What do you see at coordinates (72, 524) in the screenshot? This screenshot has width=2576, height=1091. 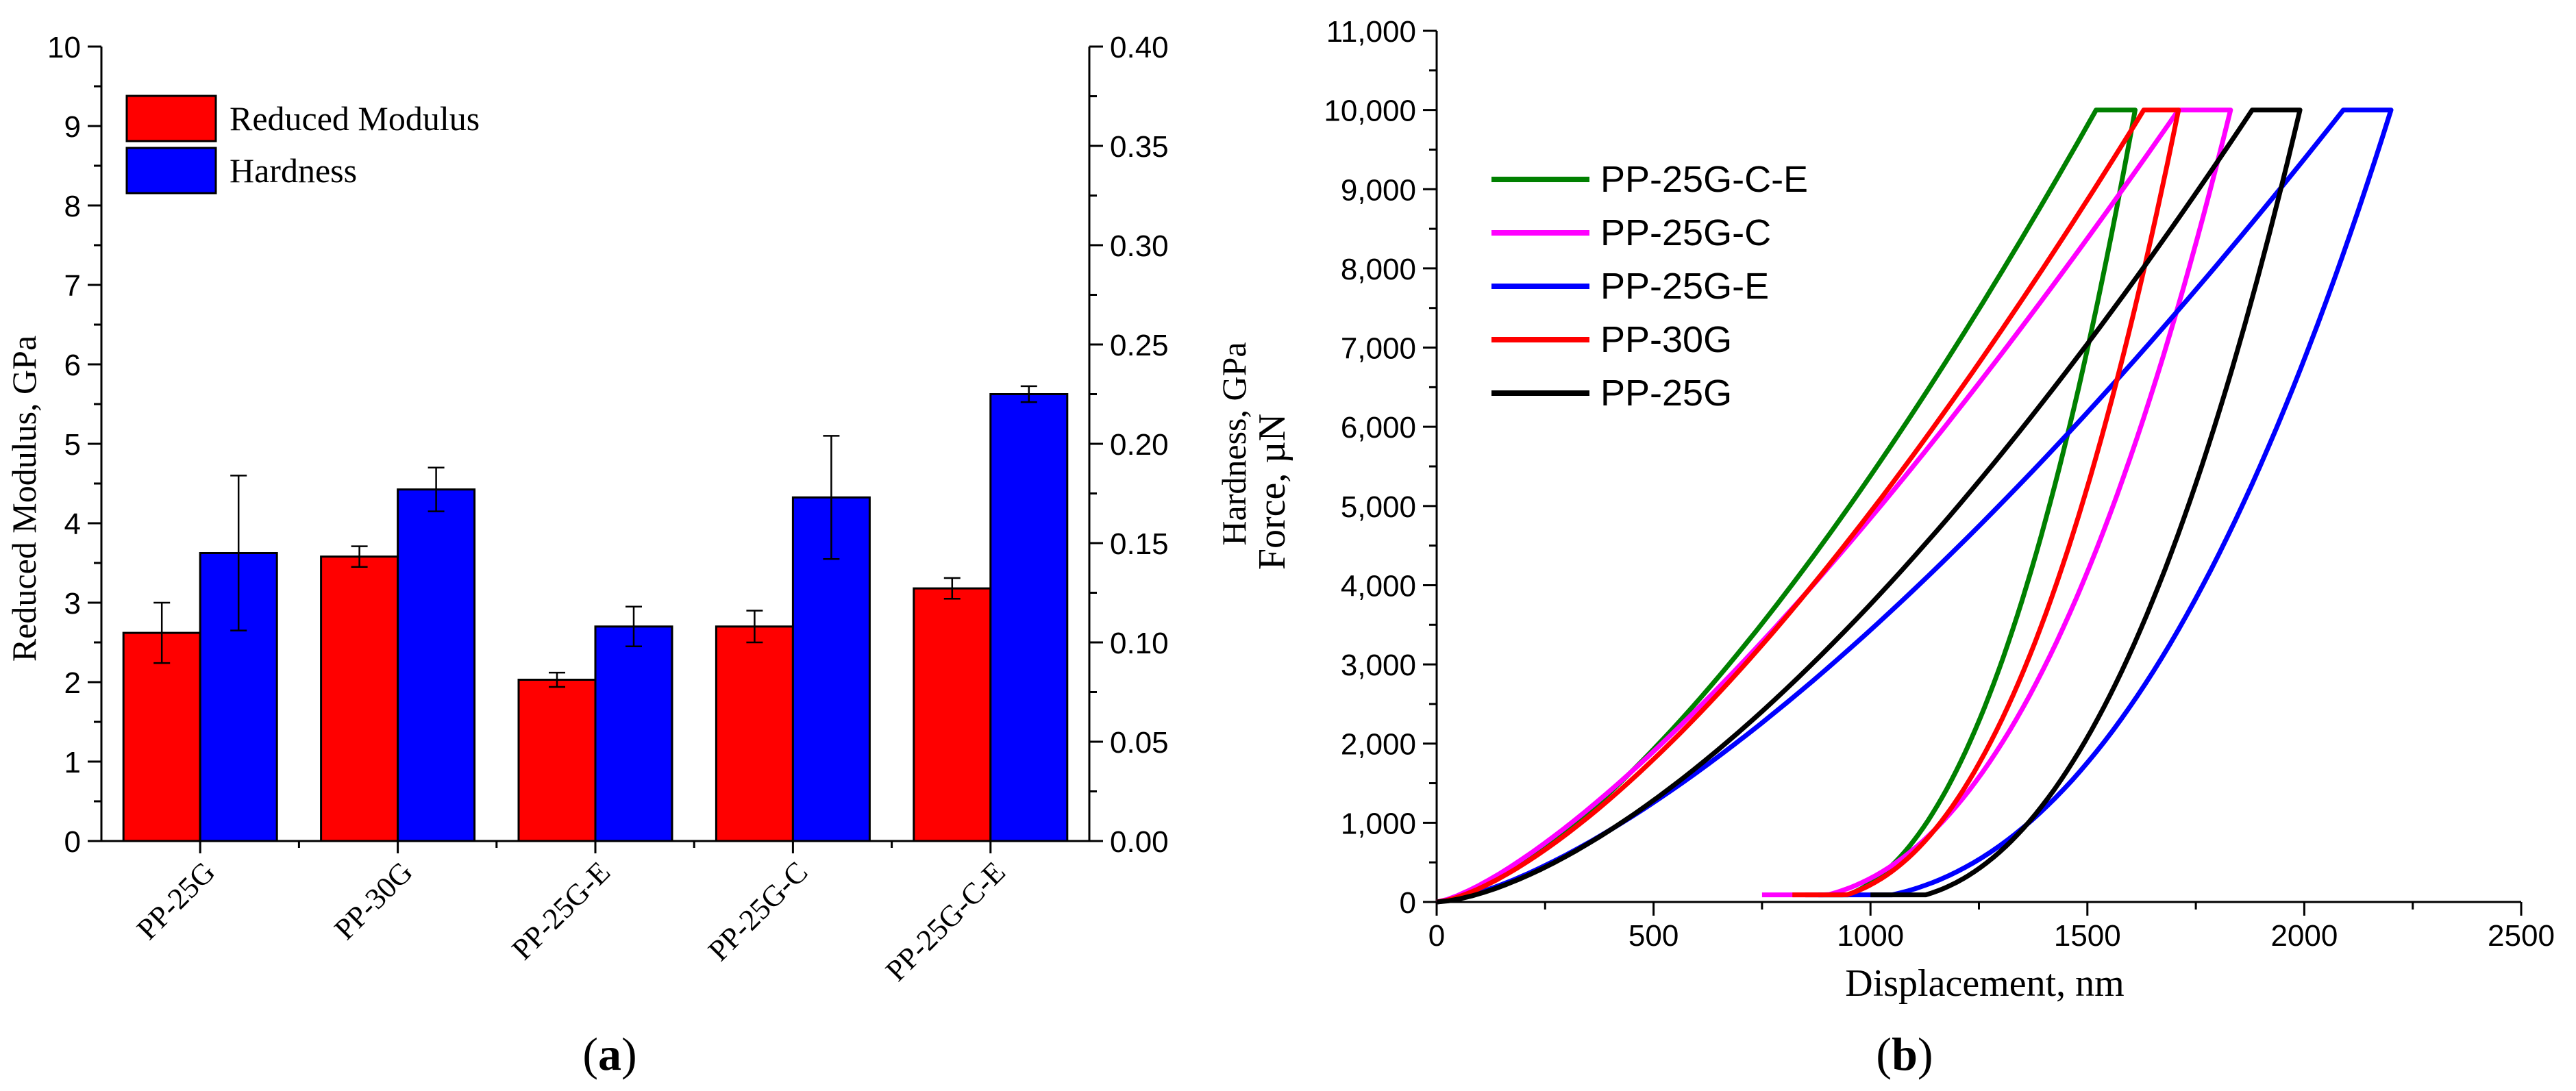 I see `panel-a-ytick-label: 4` at bounding box center [72, 524].